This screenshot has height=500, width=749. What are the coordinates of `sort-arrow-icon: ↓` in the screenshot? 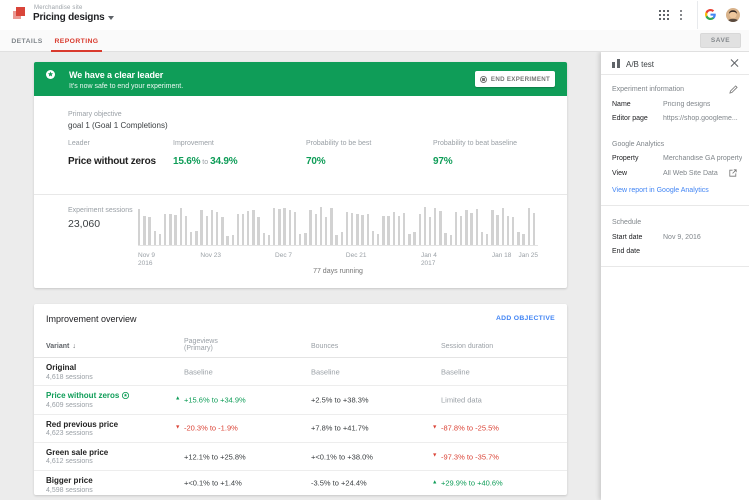 It's located at (74, 346).